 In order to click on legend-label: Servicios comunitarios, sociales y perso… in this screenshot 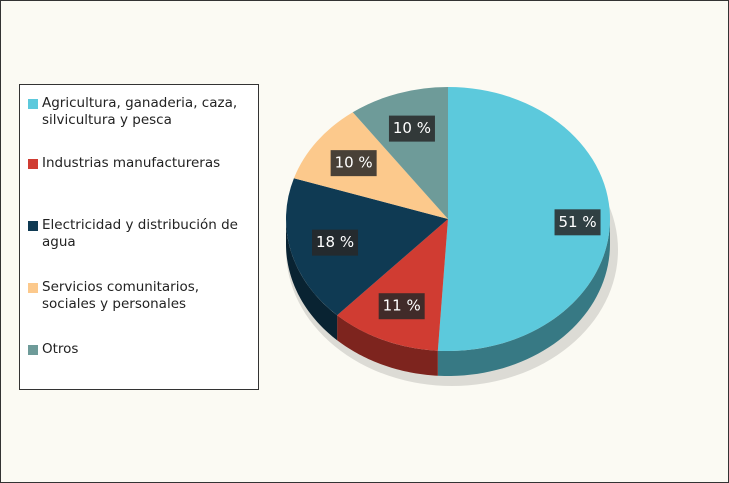, I will do `click(121, 295)`.